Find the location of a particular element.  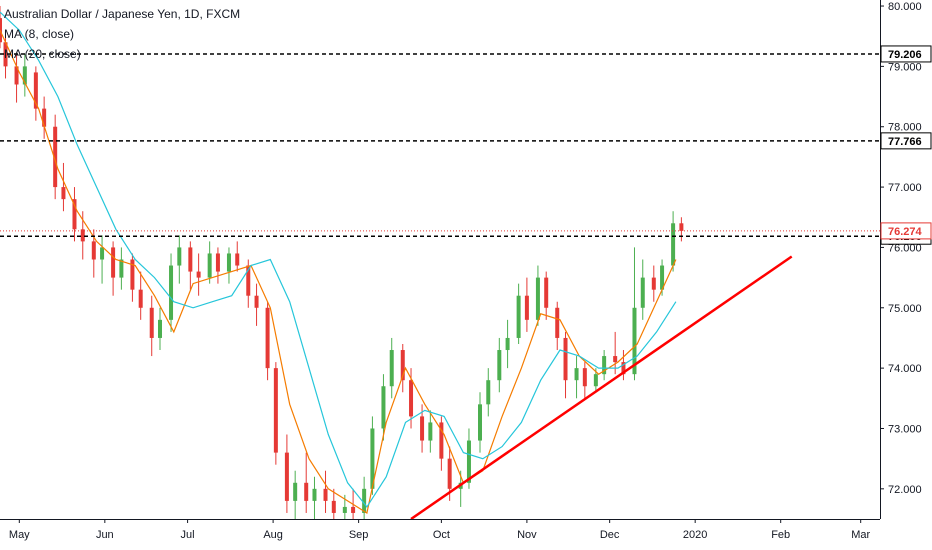

time-tick-label: Feb is located at coordinates (780, 535).